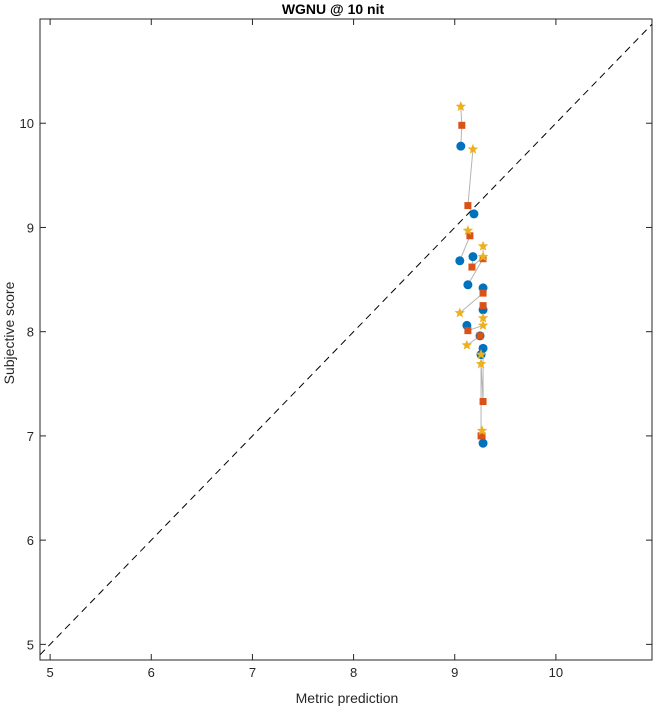 This screenshot has height=708, width=656. Describe the element at coordinates (333, 9) in the screenshot. I see `chart-title: WGNU @ 10 nit` at that location.